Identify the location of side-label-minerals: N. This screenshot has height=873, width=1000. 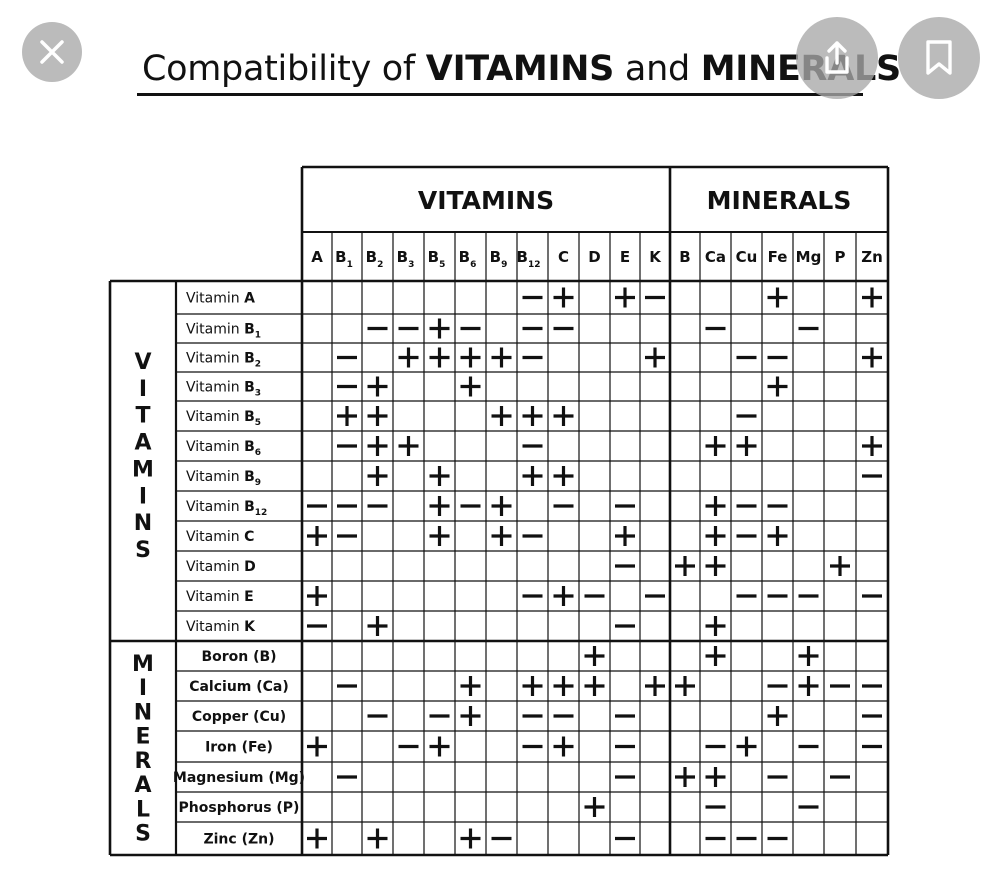
(143, 712).